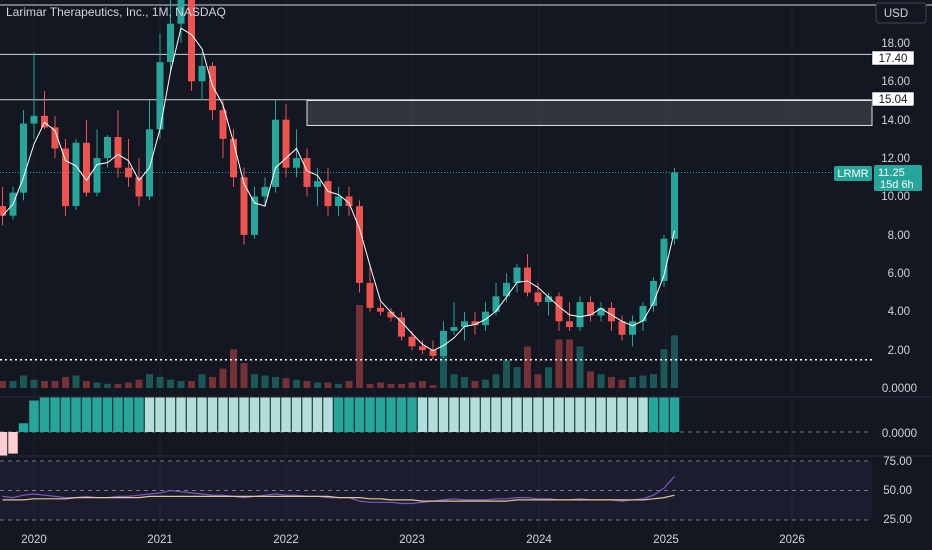  What do you see at coordinates (589, 113) in the screenshot?
I see `resistance-zone` at bounding box center [589, 113].